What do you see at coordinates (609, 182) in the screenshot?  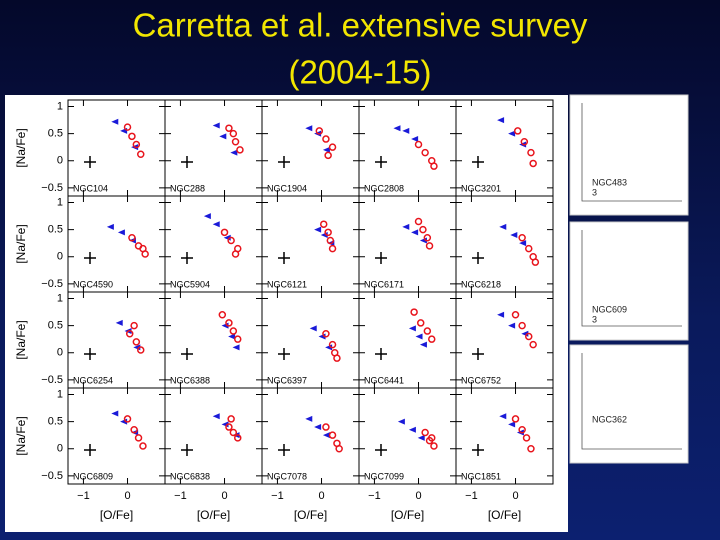 I see `side-panel-label: NGC483` at bounding box center [609, 182].